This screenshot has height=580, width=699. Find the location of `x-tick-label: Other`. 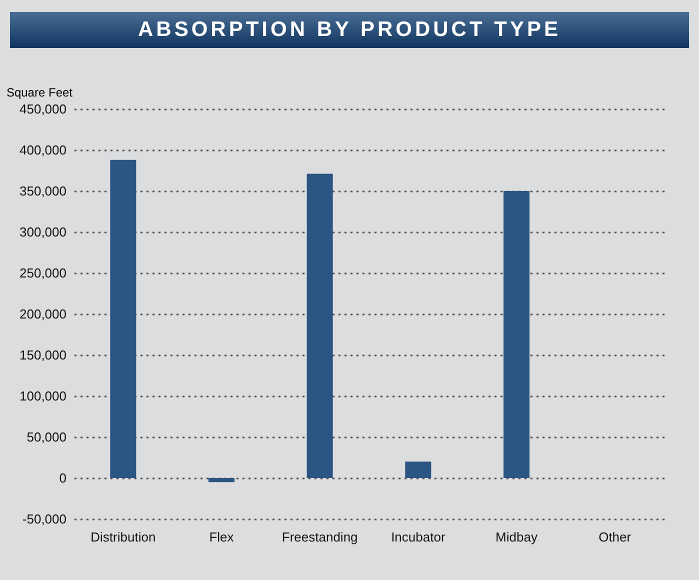

x-tick-label: Other is located at coordinates (615, 537).